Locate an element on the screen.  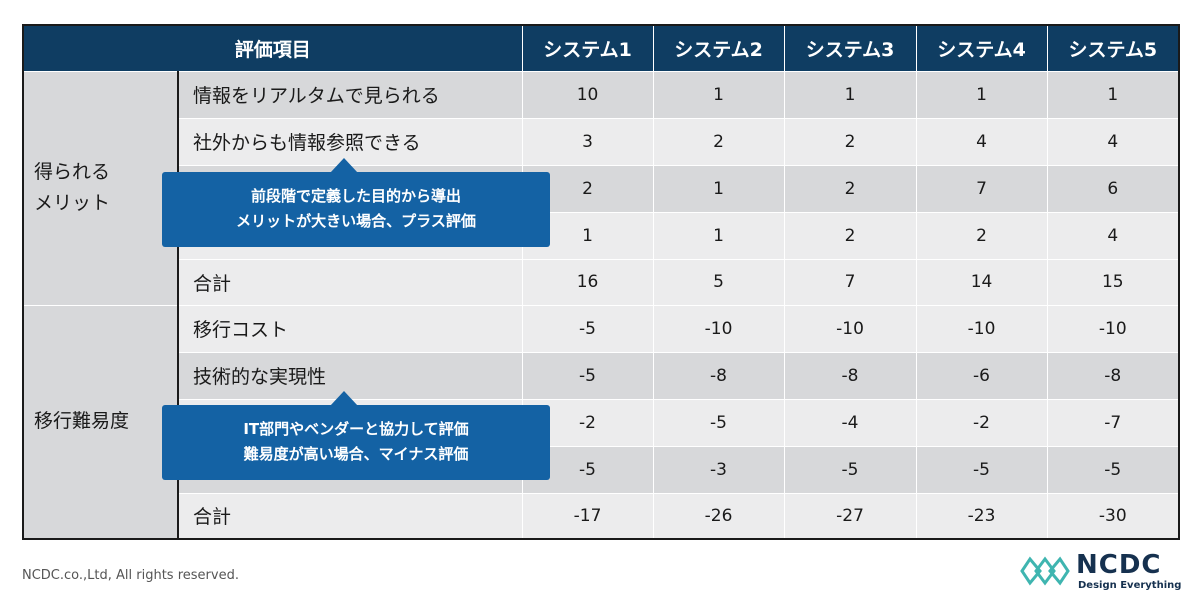
table-row: 社外からも情報参照できる 3 2 2 4 4 is located at coordinates (601, 141).